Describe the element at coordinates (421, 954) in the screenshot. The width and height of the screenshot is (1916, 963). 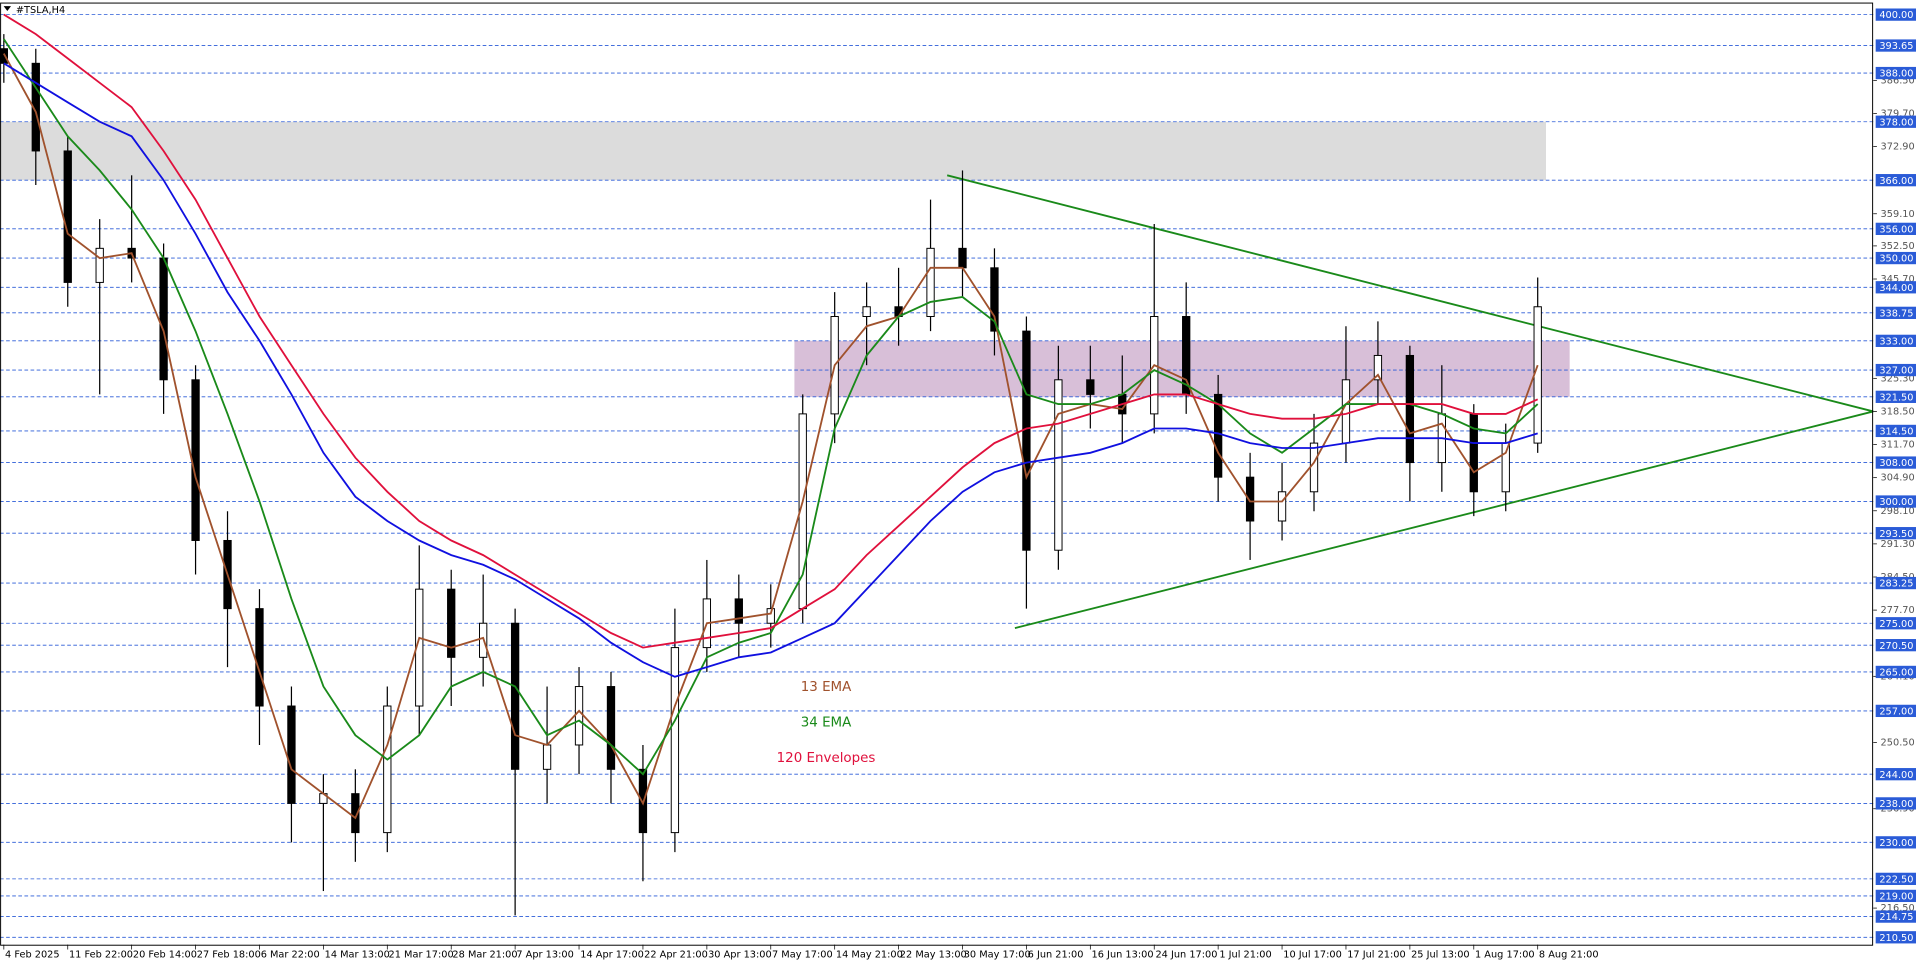
I see `x-tick-label: 21 Mar 17:00` at that location.